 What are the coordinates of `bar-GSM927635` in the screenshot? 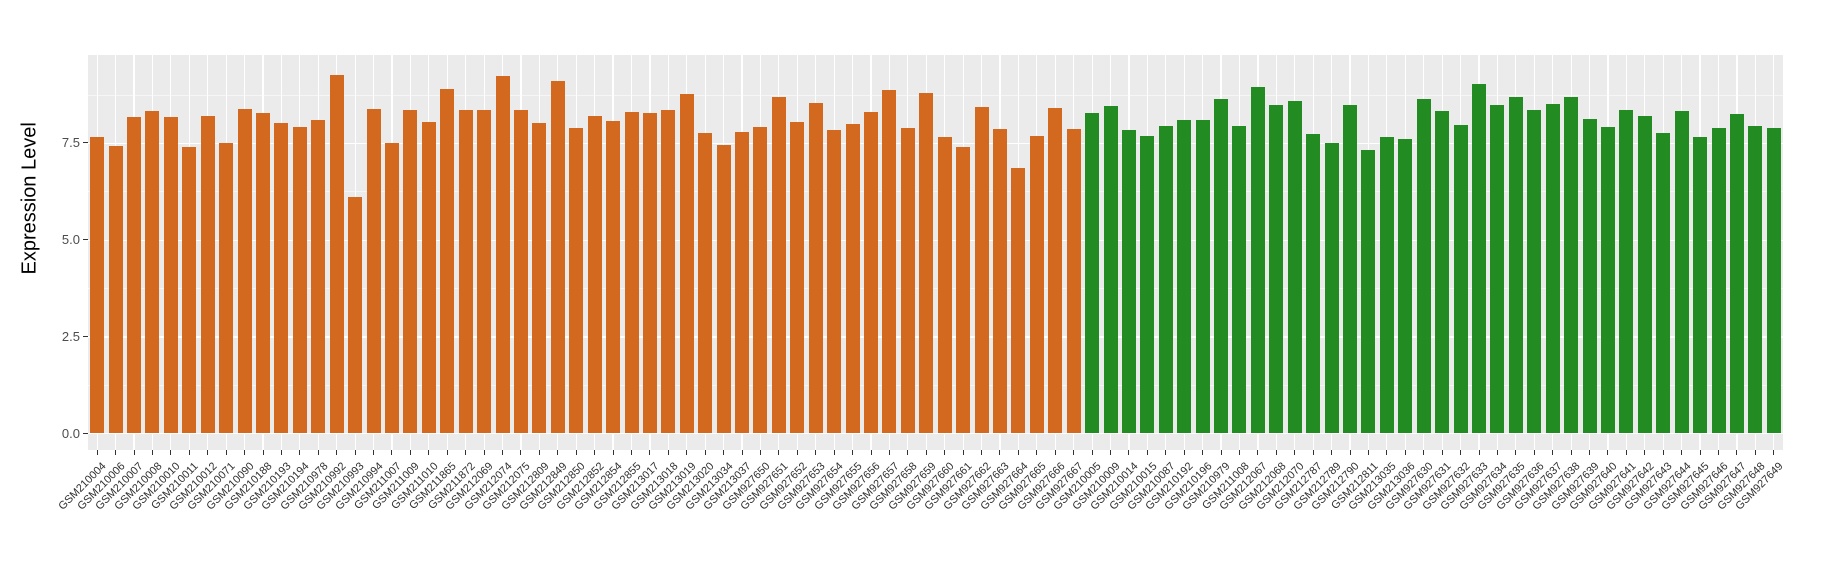 It's located at (1515, 264).